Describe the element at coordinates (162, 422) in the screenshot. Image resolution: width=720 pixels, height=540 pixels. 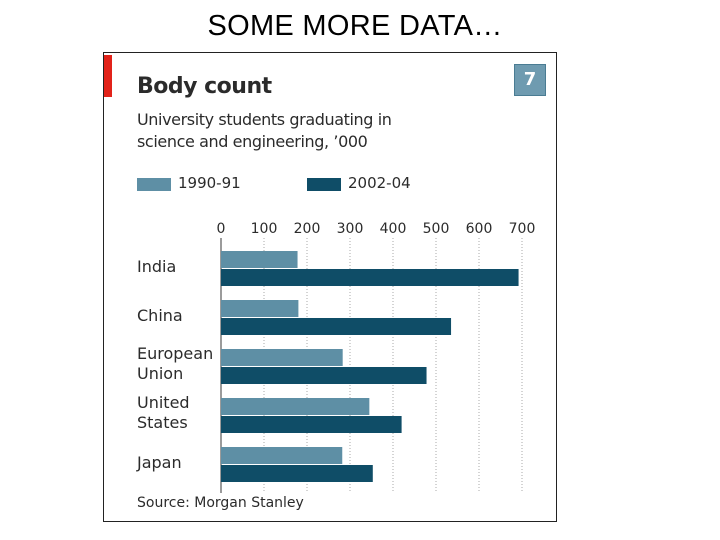
I see `category-label: States` at that location.